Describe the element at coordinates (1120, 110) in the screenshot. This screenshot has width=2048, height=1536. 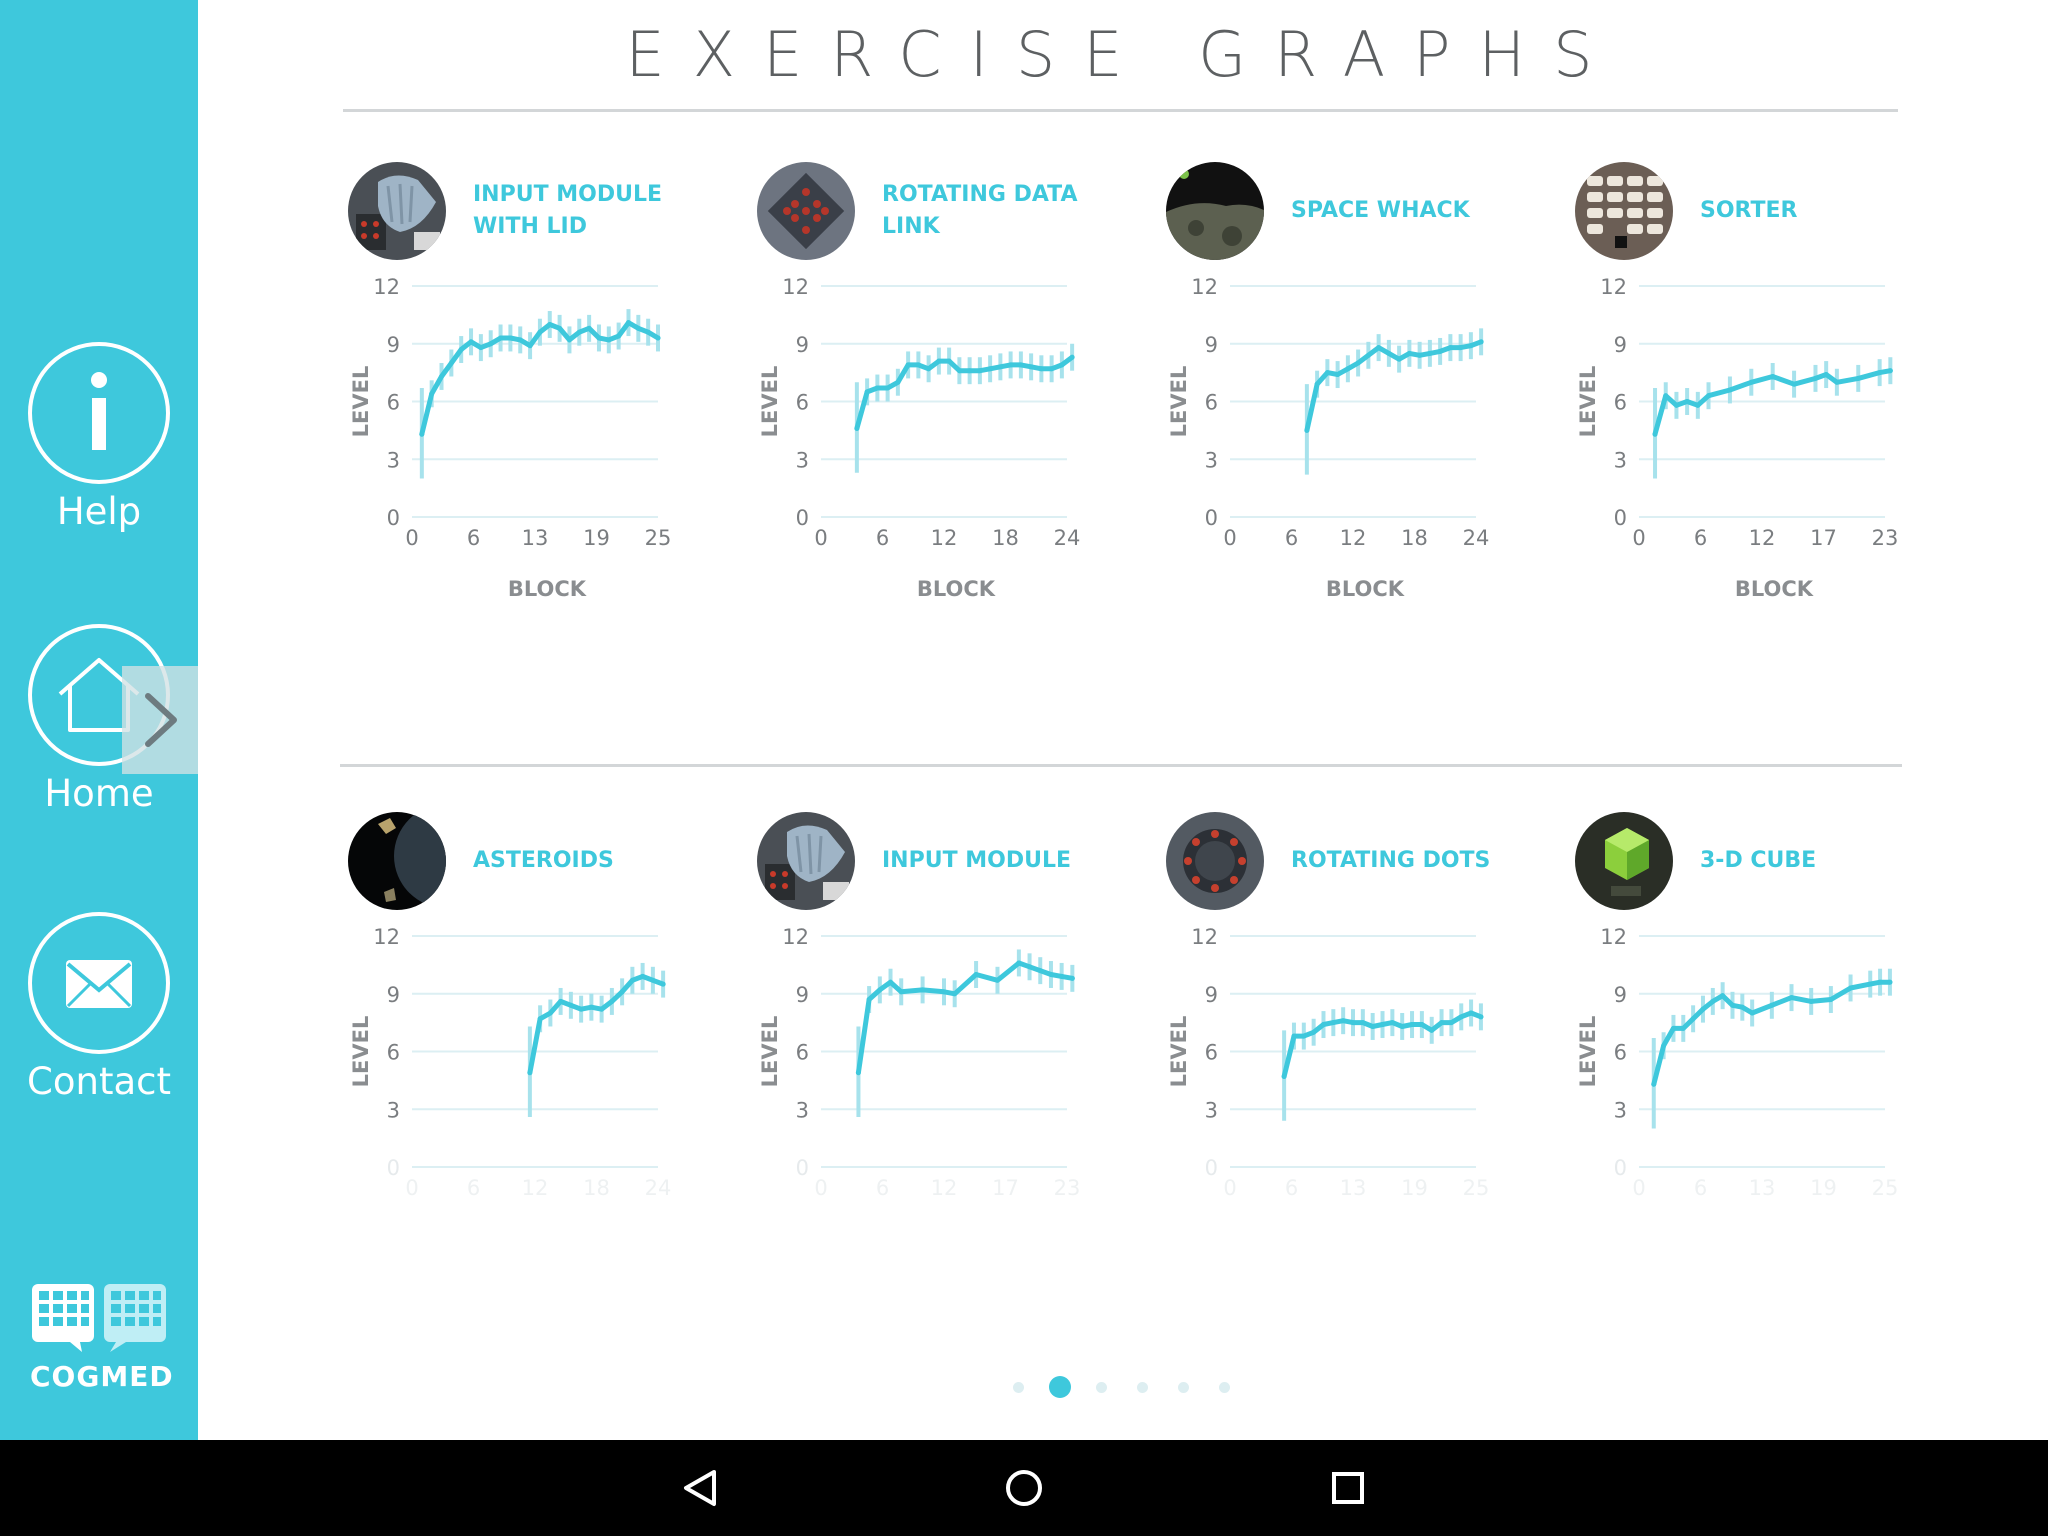
I see `title-divider` at that location.